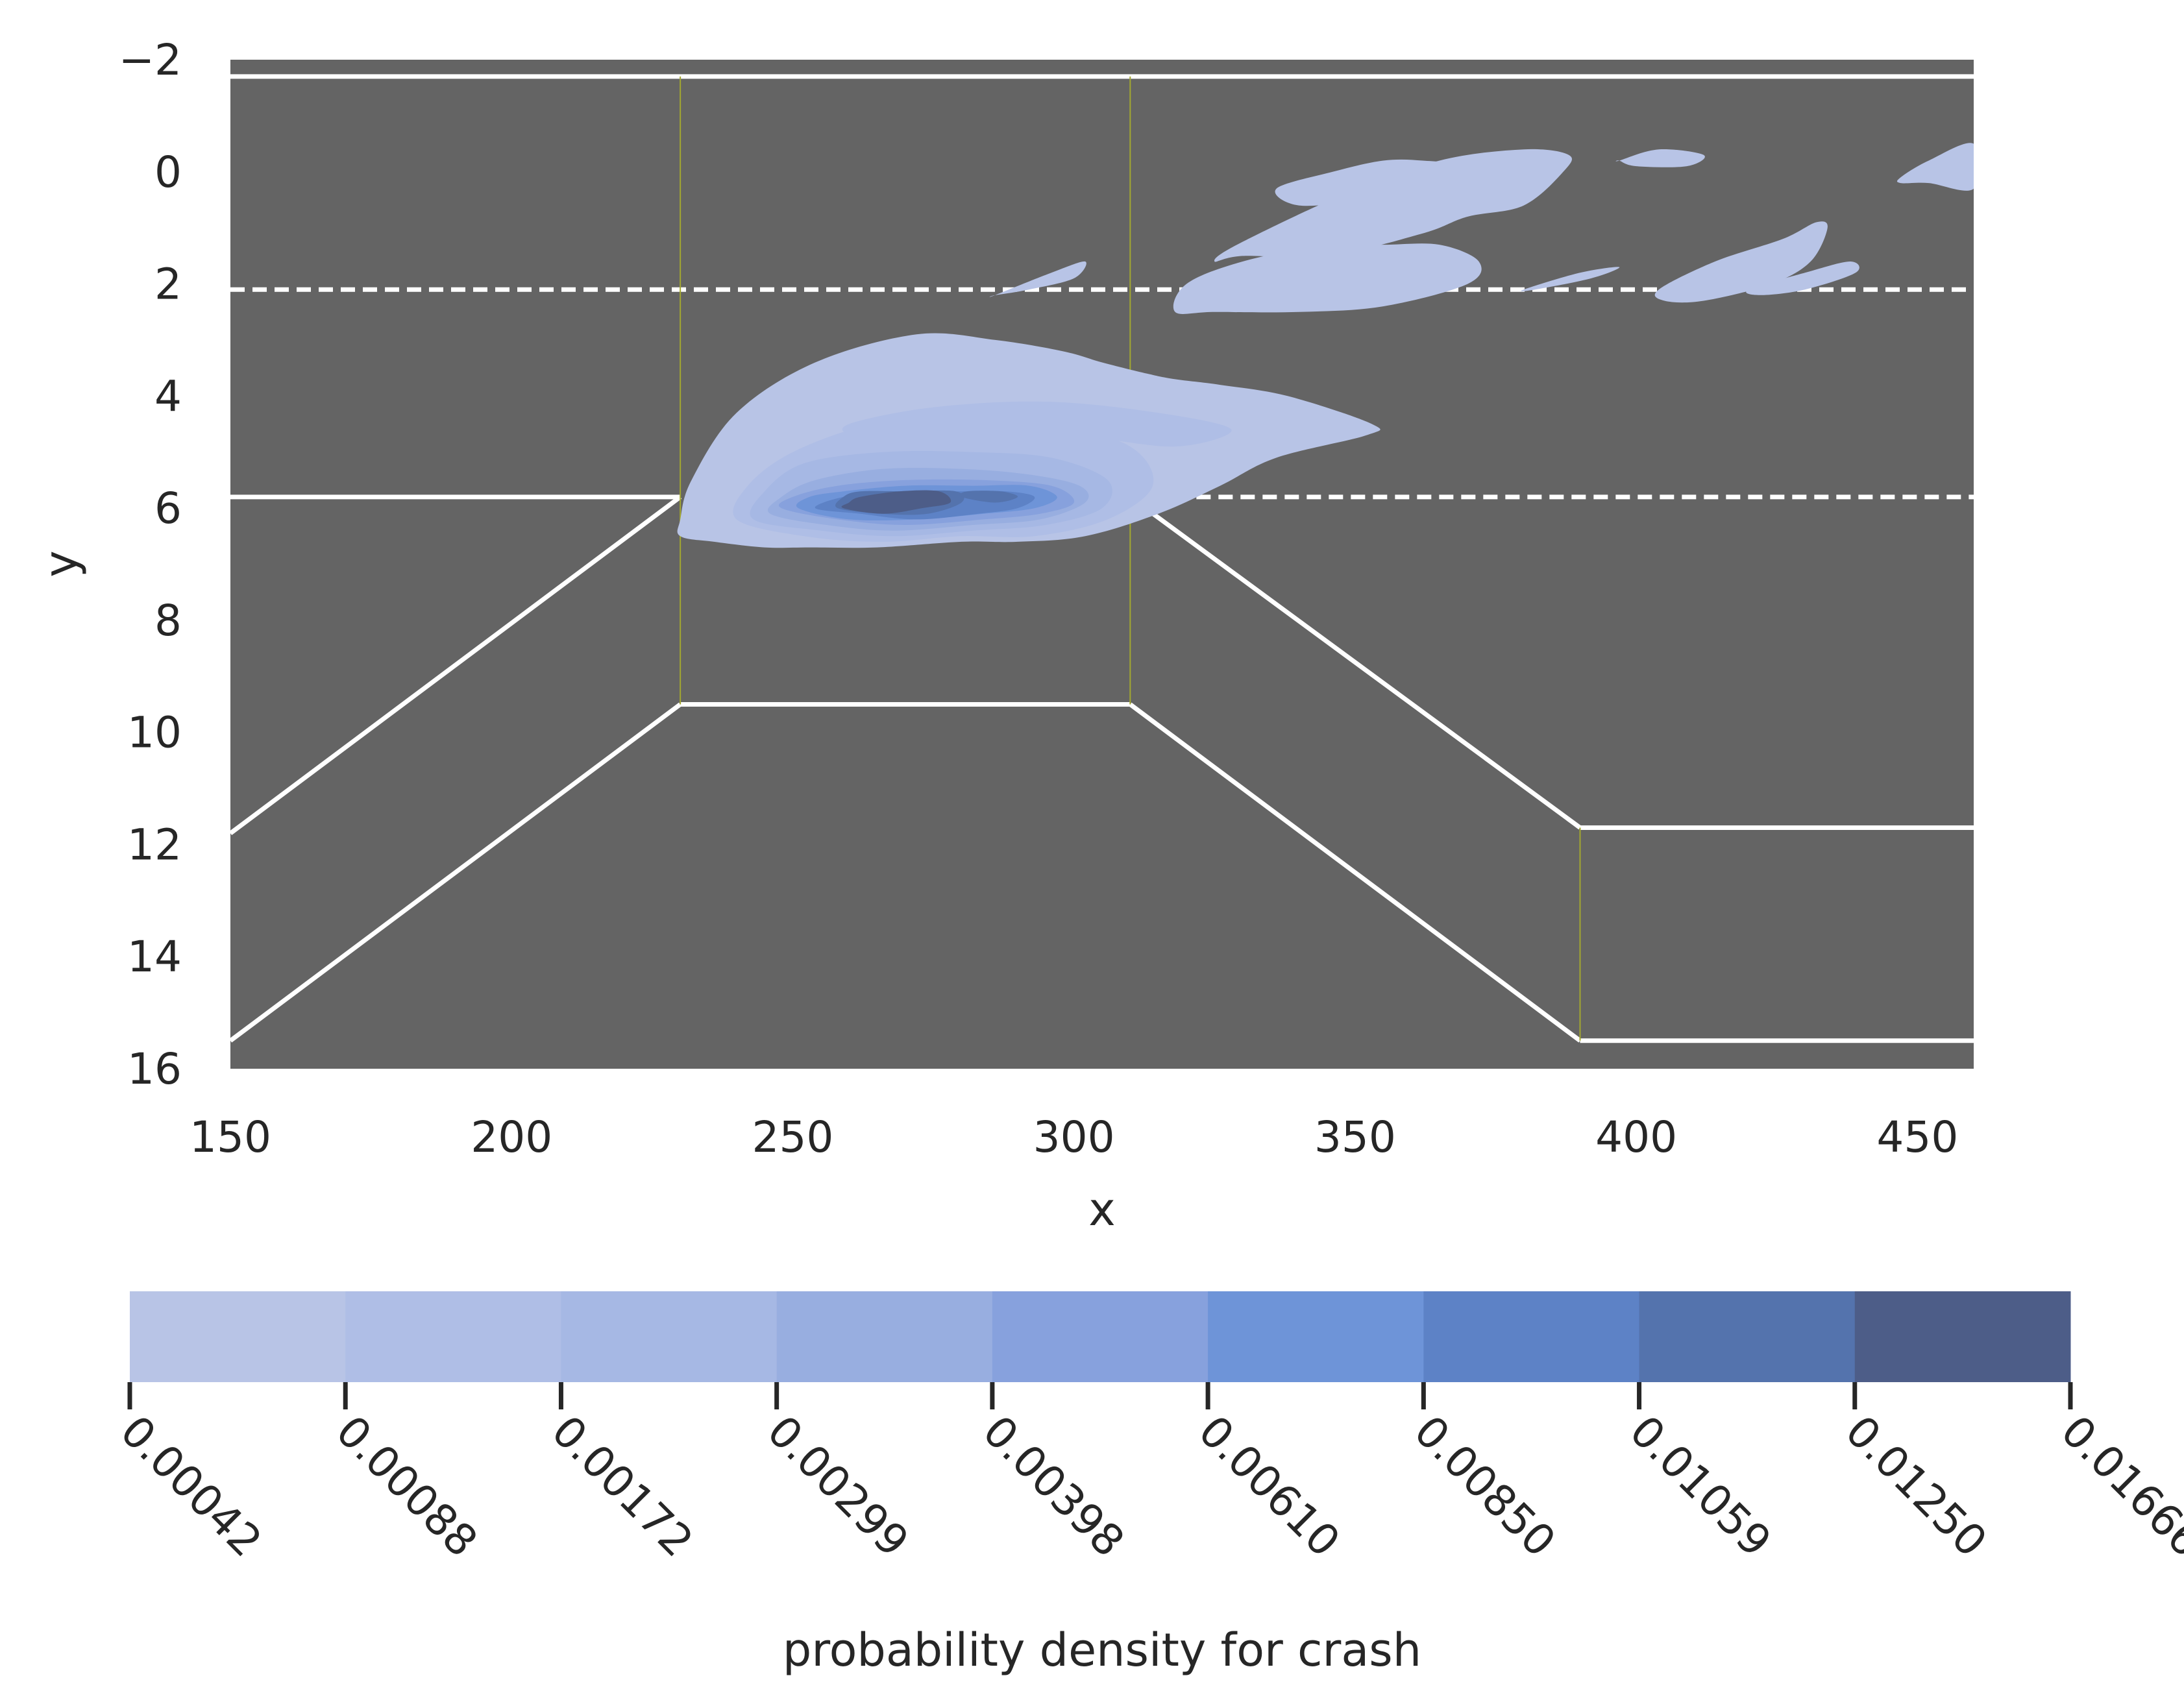  Describe the element at coordinates (168, 172) in the screenshot. I see `y-tick-label: 0` at that location.